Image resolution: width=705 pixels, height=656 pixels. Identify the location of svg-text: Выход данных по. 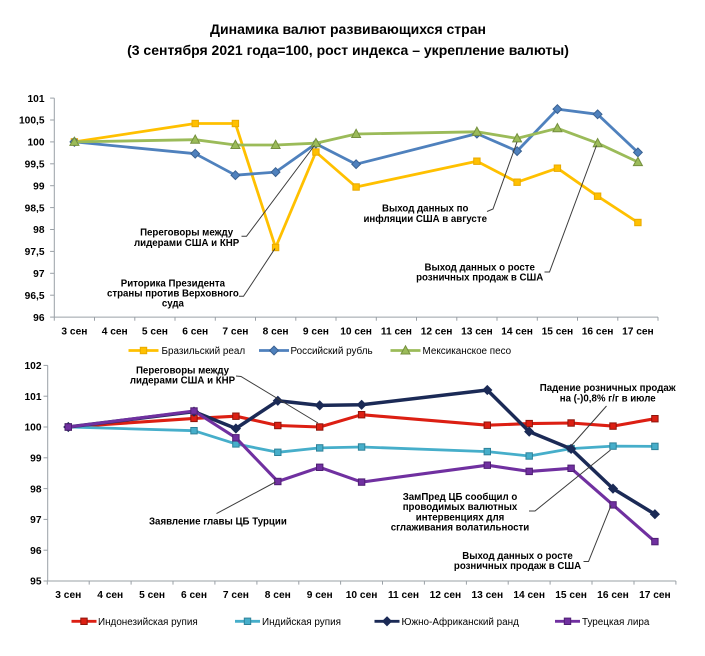
(425, 209).